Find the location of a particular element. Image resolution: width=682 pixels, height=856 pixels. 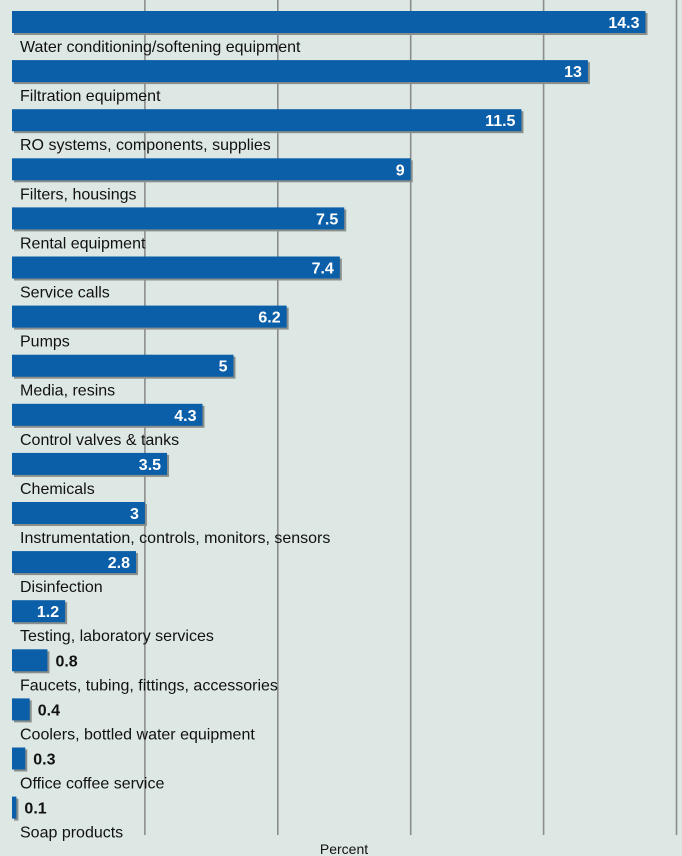

category-label: Soap products is located at coordinates (71, 833).